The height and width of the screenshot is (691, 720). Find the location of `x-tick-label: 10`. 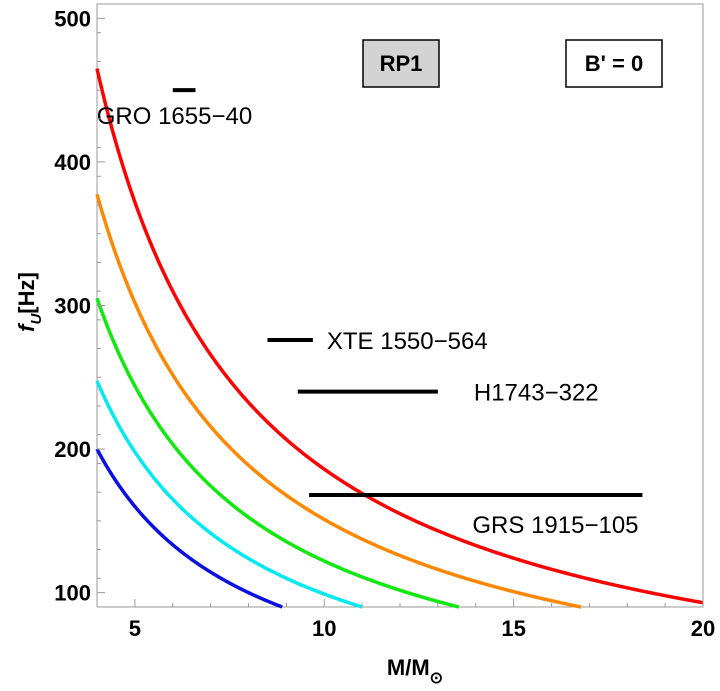

x-tick-label: 10 is located at coordinates (324, 628).